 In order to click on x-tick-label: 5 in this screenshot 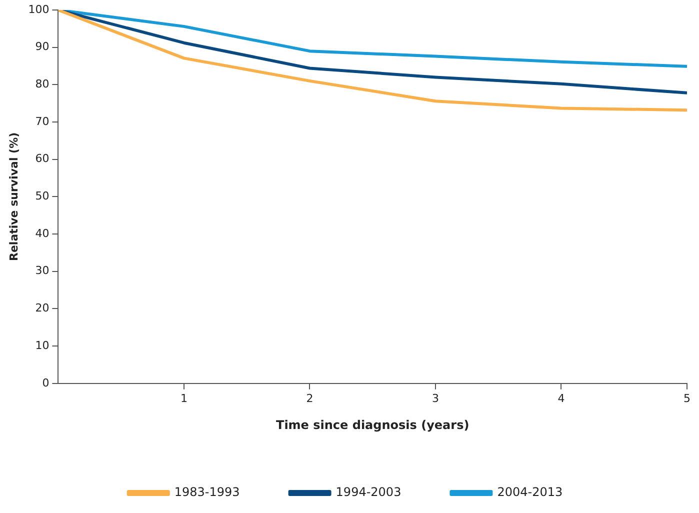, I will do `click(687, 398)`.